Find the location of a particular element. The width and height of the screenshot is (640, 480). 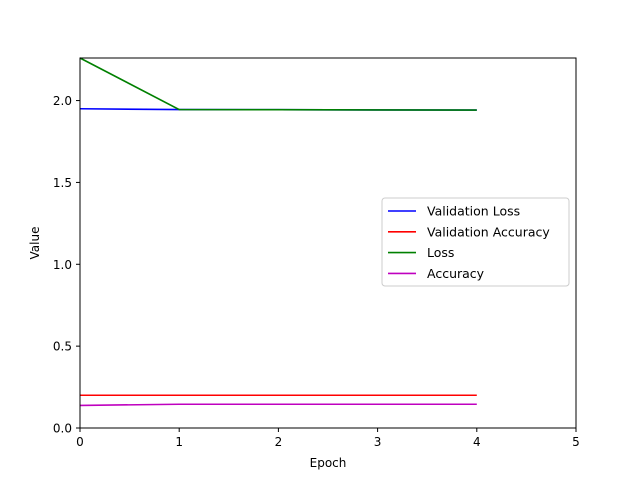

series-line-accuracy is located at coordinates (278, 405).